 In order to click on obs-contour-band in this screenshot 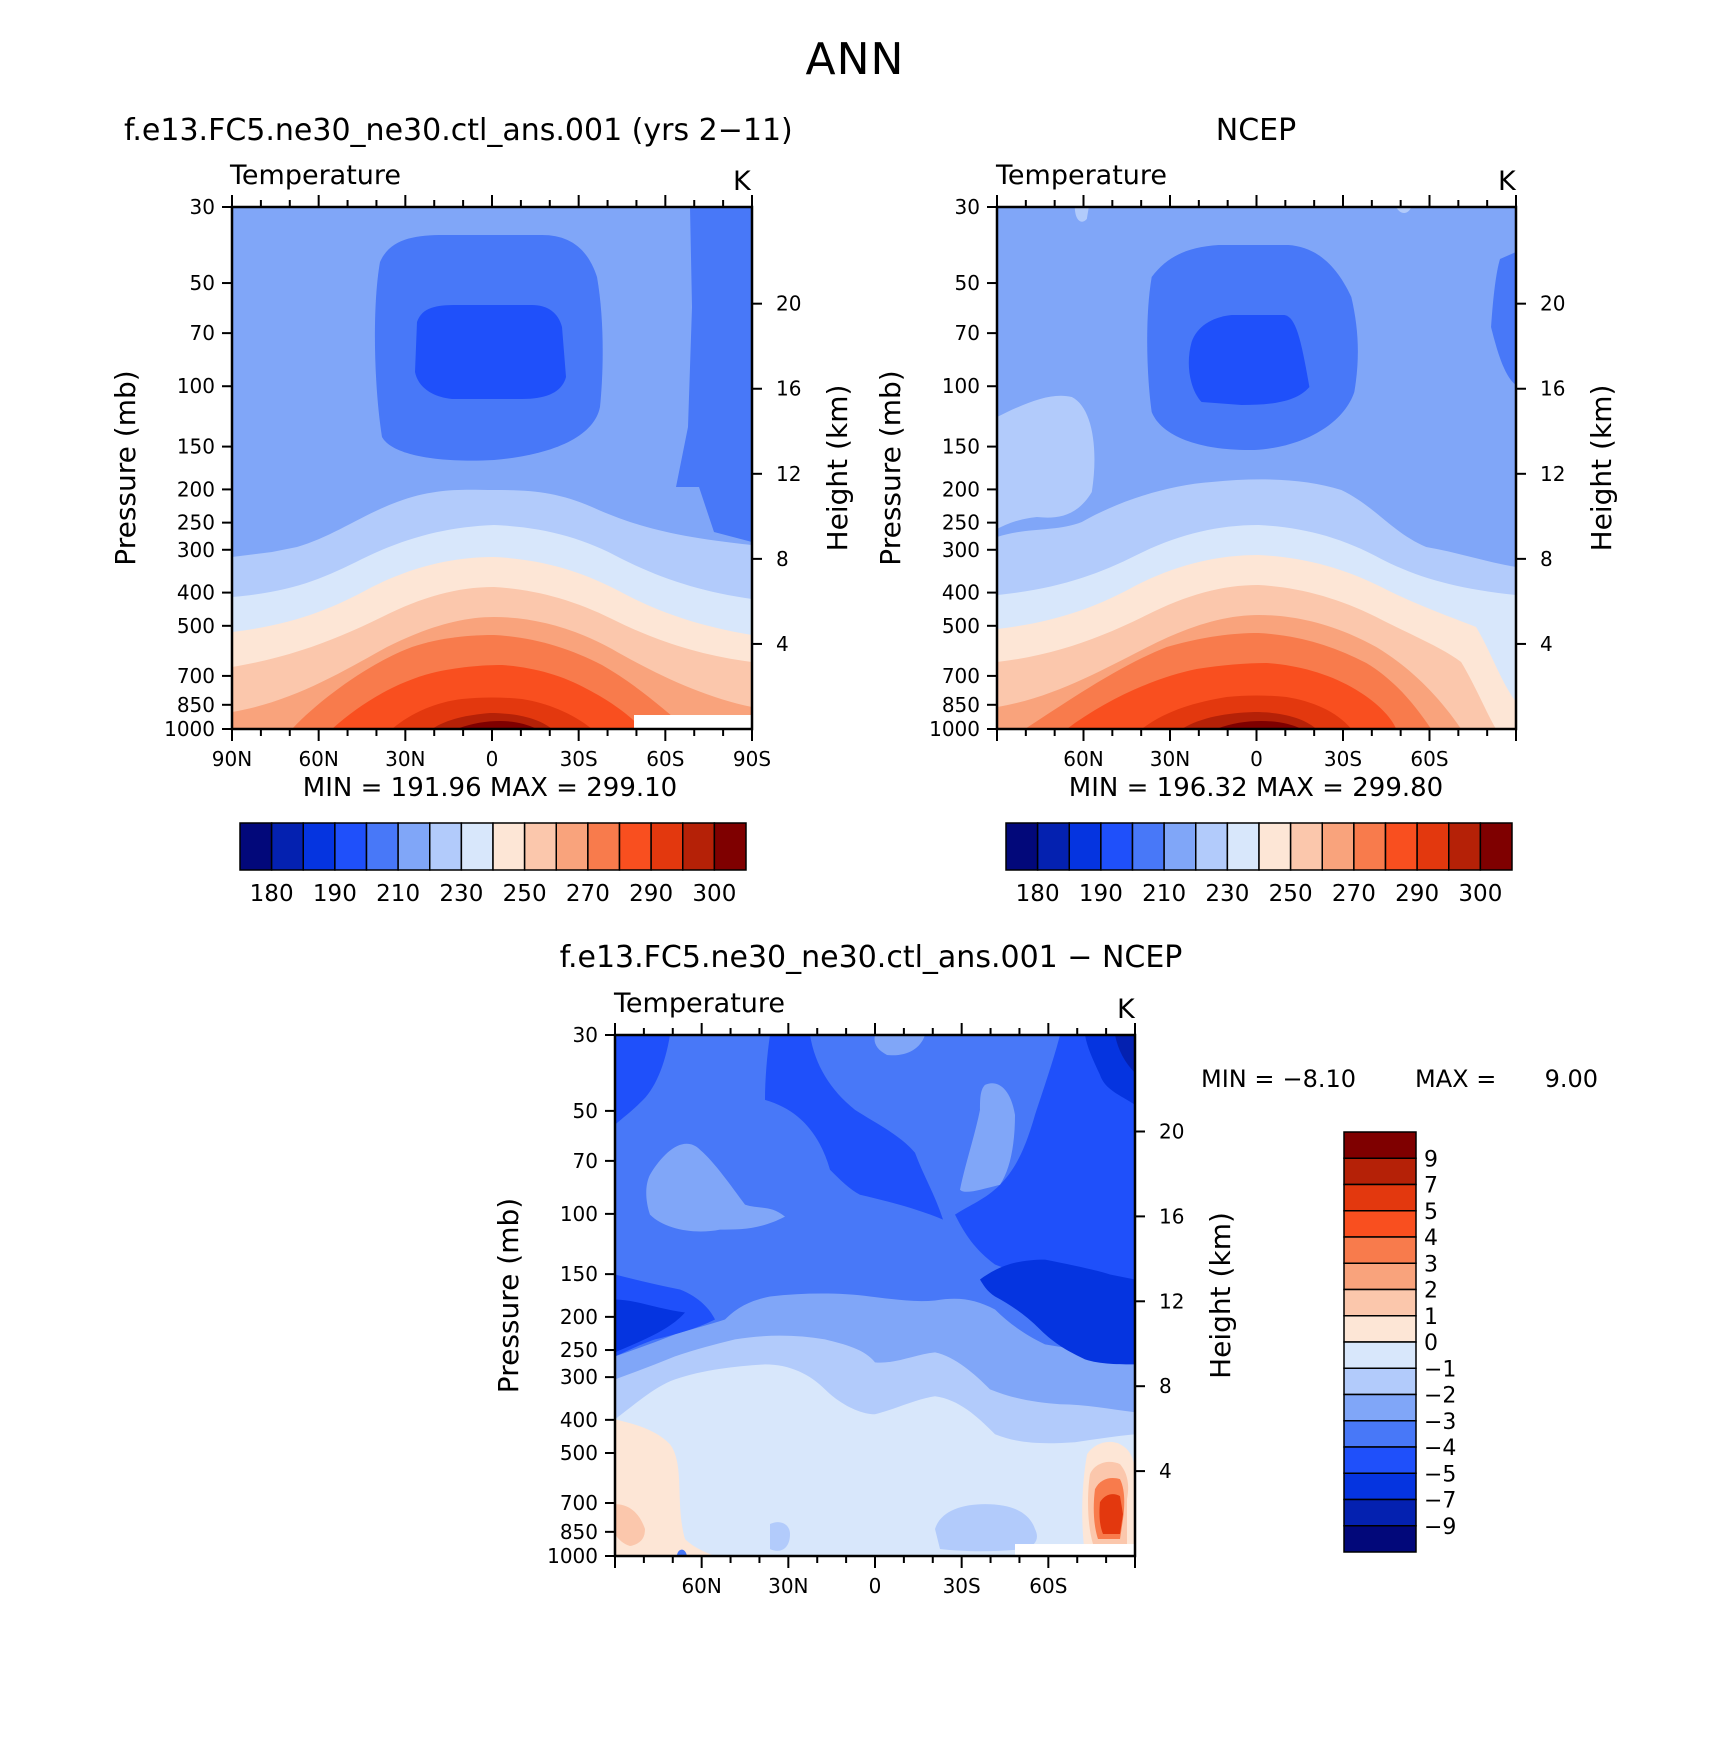, I will do `click(1046, 462)`.